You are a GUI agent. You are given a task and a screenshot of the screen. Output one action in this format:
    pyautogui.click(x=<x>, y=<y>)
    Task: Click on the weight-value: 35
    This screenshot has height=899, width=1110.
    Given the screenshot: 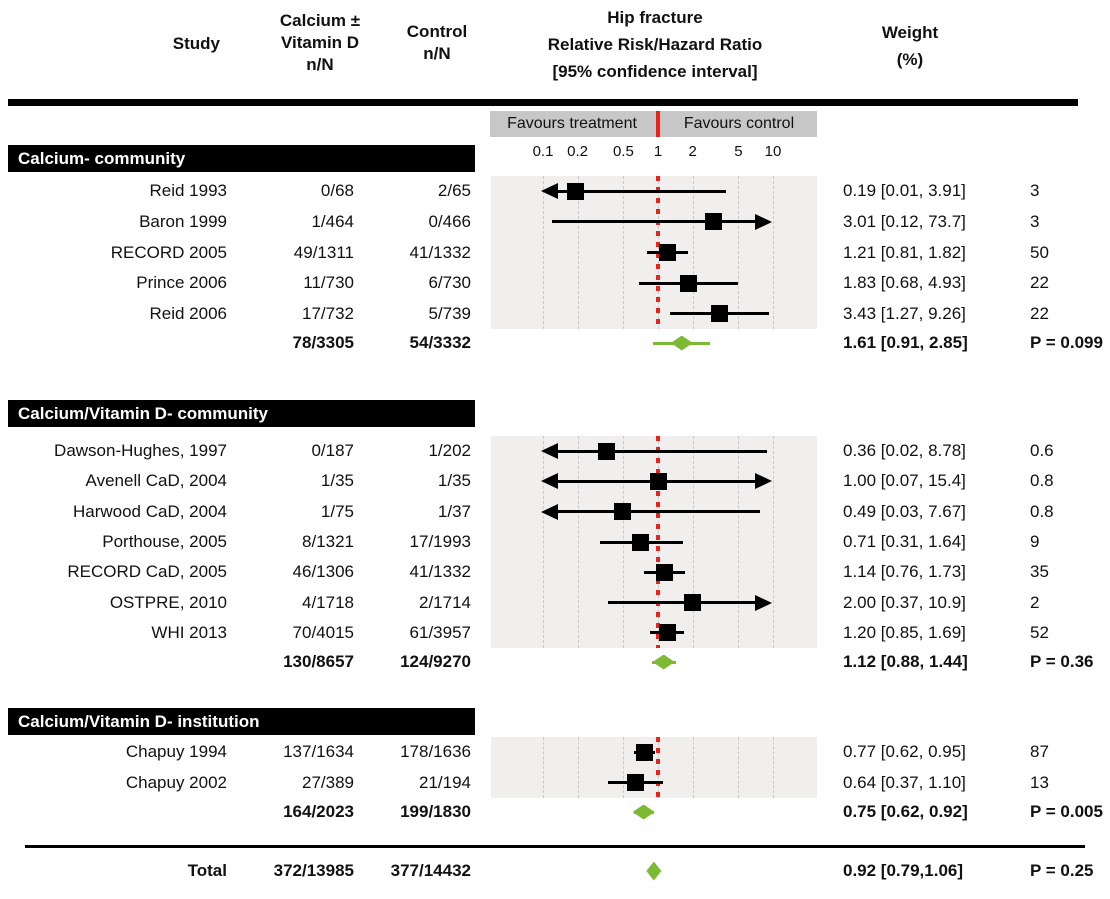 What is the action you would take?
    pyautogui.click(x=1039, y=572)
    